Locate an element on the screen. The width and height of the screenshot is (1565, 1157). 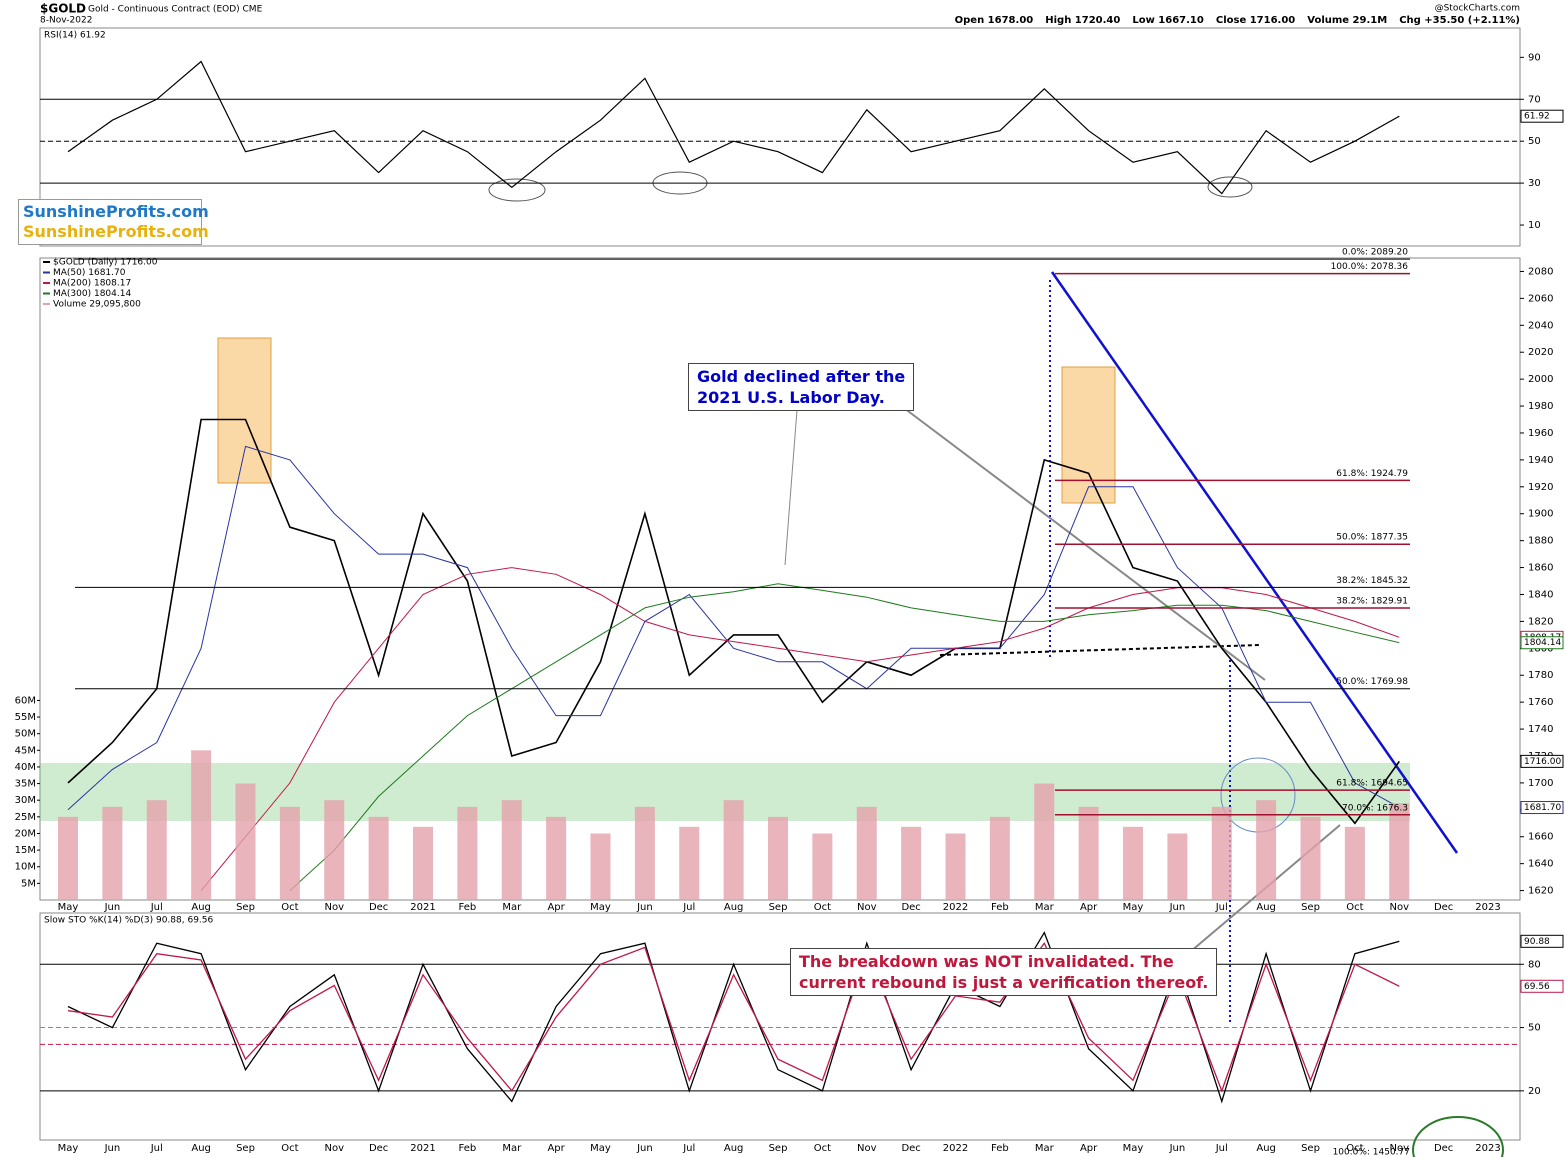
value-tag: 90.88 is located at coordinates (1537, 942).